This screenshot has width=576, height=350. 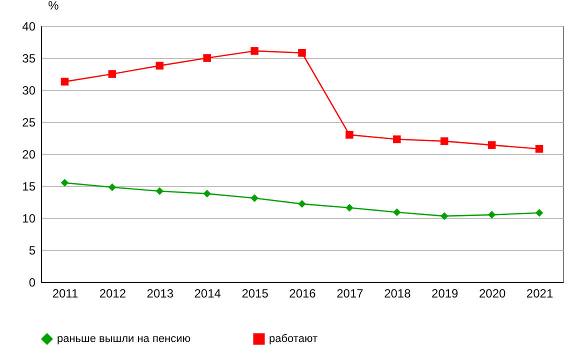 I want to click on y-tick-label: 30, so click(x=29, y=91).